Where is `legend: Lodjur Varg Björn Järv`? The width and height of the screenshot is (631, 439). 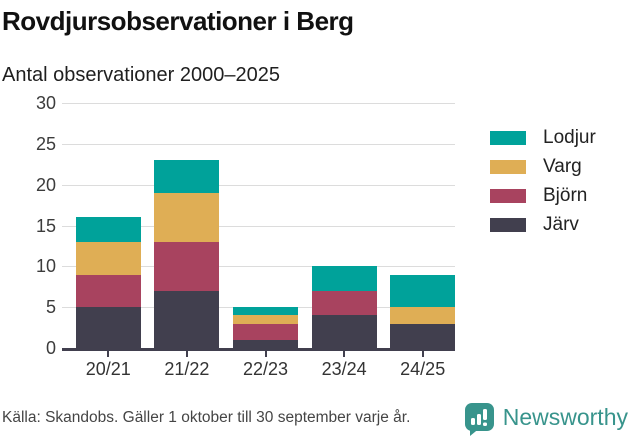
legend: Lodjur Varg Björn Järv is located at coordinates (543, 181).